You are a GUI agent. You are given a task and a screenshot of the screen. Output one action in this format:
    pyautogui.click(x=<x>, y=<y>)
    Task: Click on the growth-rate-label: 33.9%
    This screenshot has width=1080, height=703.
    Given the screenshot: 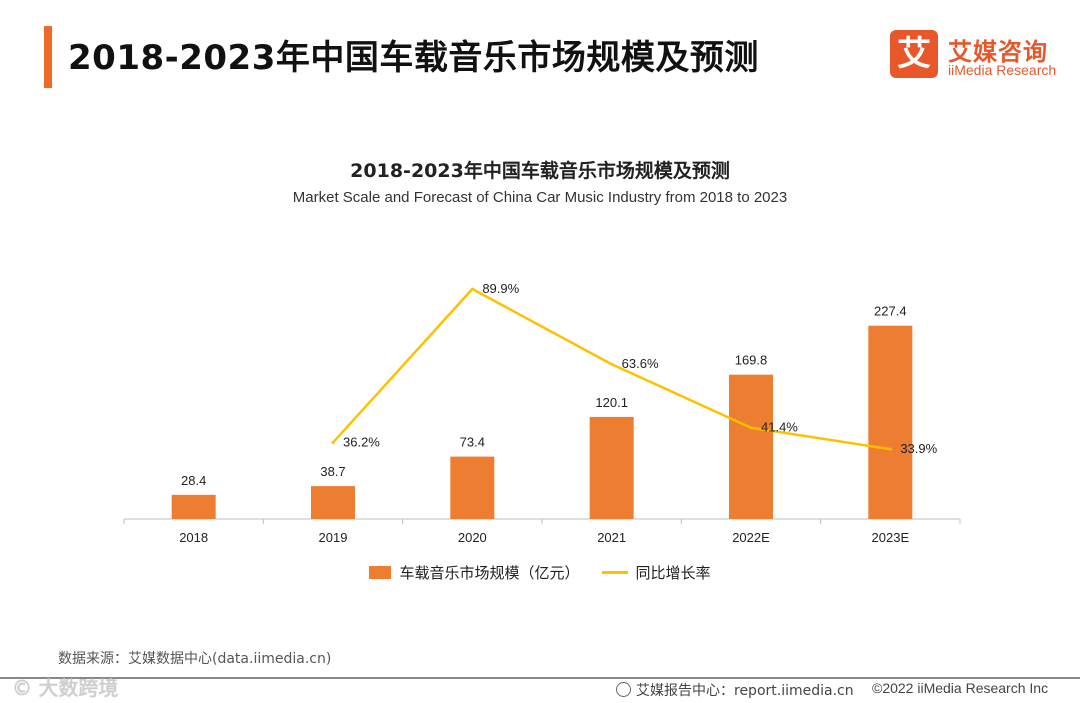 What is the action you would take?
    pyautogui.click(x=918, y=448)
    